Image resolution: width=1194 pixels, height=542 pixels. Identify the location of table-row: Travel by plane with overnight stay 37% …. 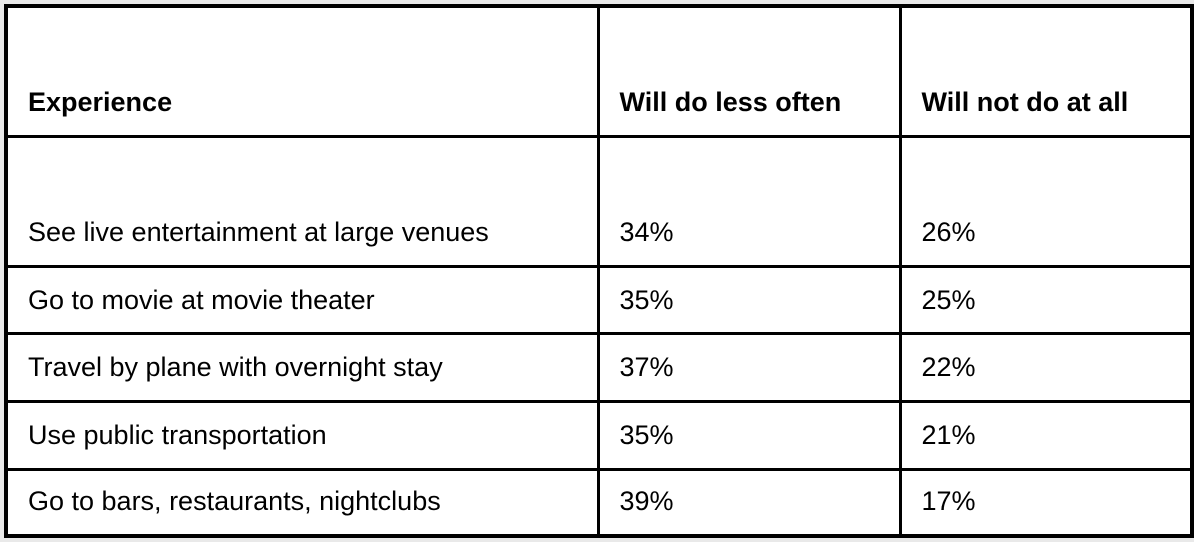
(599, 368).